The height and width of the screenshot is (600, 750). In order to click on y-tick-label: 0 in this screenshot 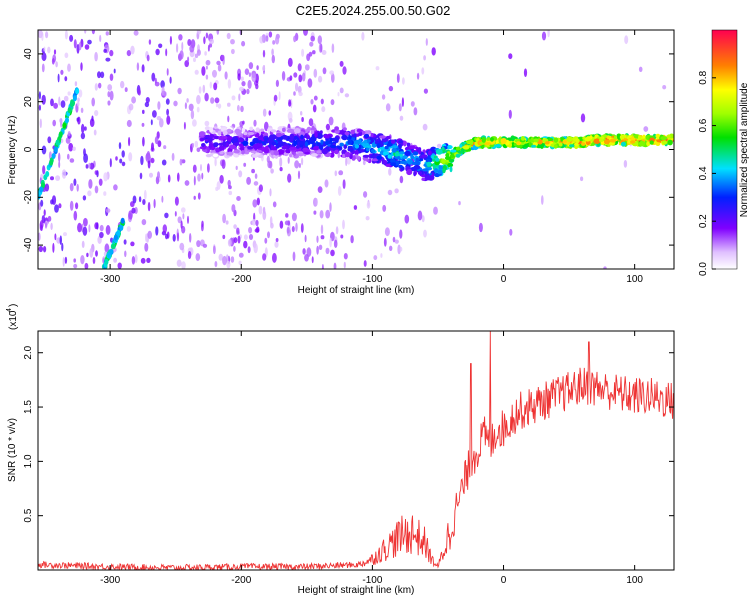, I will do `click(28, 149)`.